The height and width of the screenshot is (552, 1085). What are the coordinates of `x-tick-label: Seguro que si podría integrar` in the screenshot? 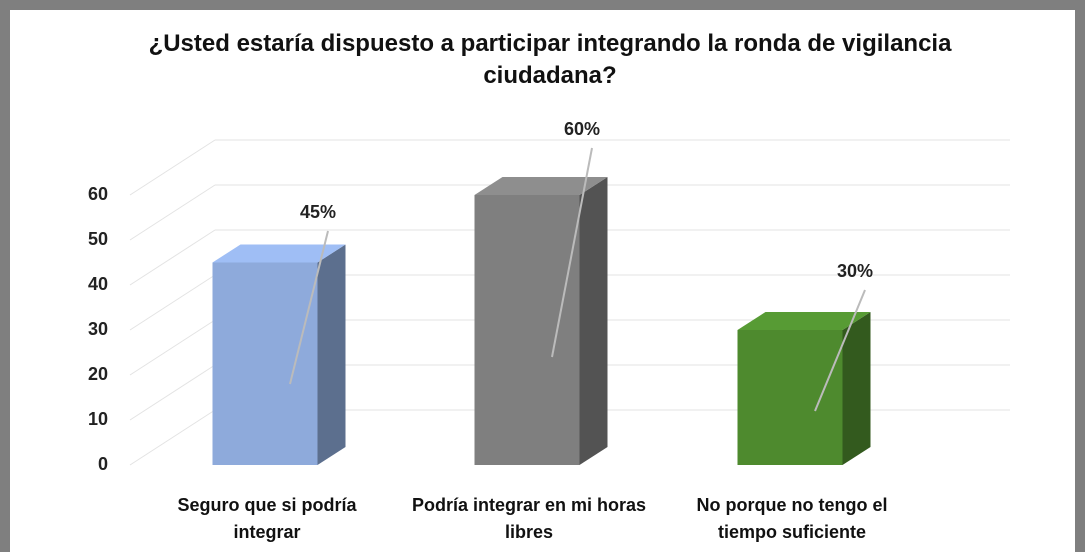 It's located at (267, 518).